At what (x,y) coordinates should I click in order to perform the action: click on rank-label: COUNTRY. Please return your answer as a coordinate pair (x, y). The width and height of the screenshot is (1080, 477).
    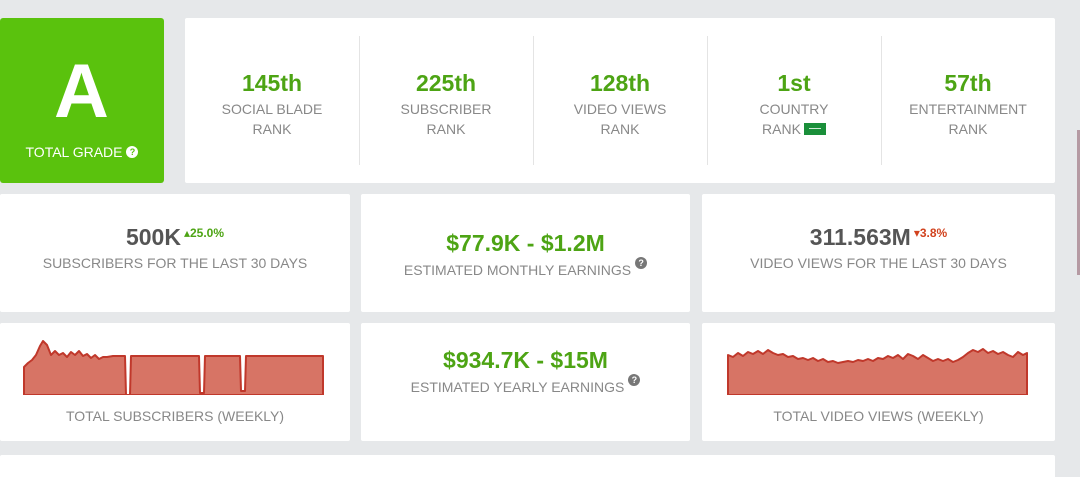
    Looking at the image, I should click on (794, 109).